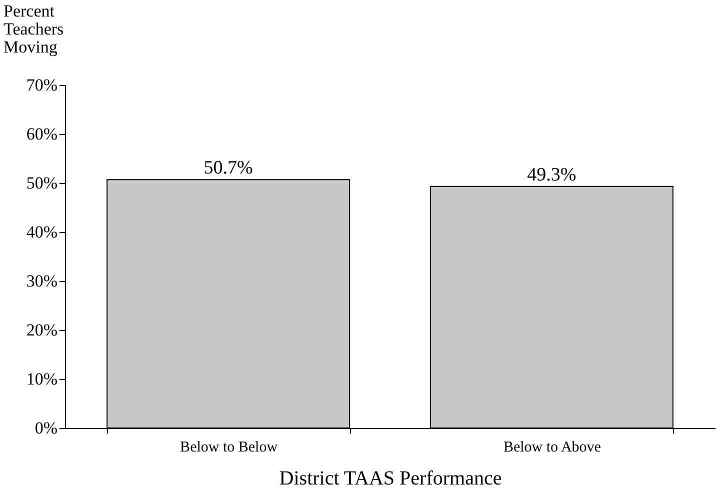 The image size is (724, 501). Describe the element at coordinates (42, 183) in the screenshot. I see `y-tick-label: 50%` at that location.